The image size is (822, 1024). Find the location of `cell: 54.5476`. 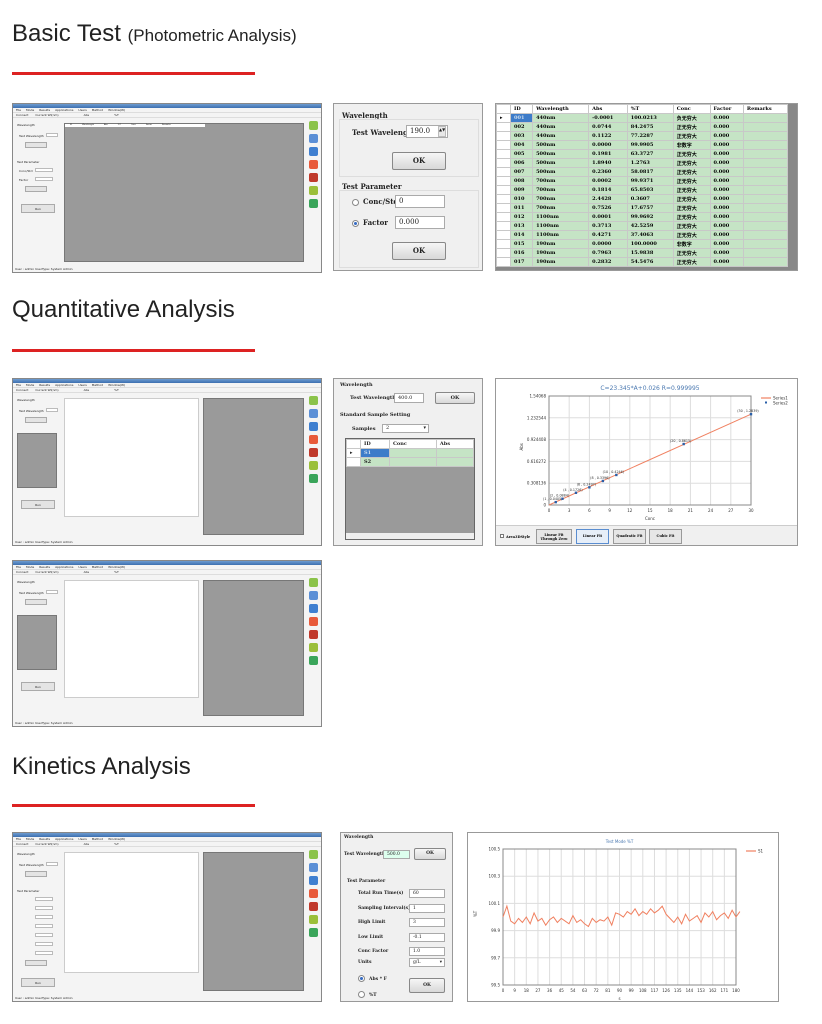

cell: 54.5476 is located at coordinates (650, 262).